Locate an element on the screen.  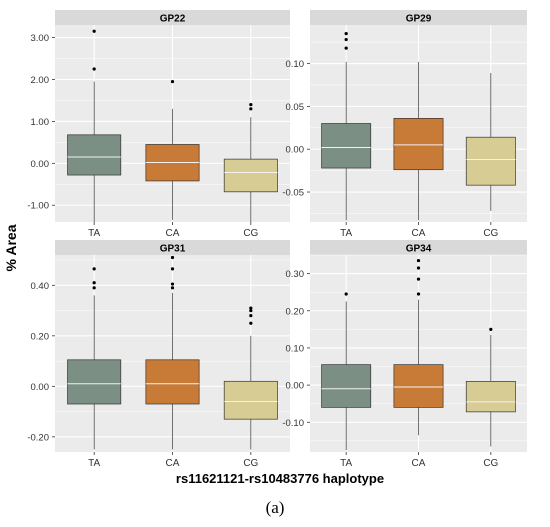
x-axis-label: rs11621121-rs10483776 haplotype is located at coordinates (280, 478).